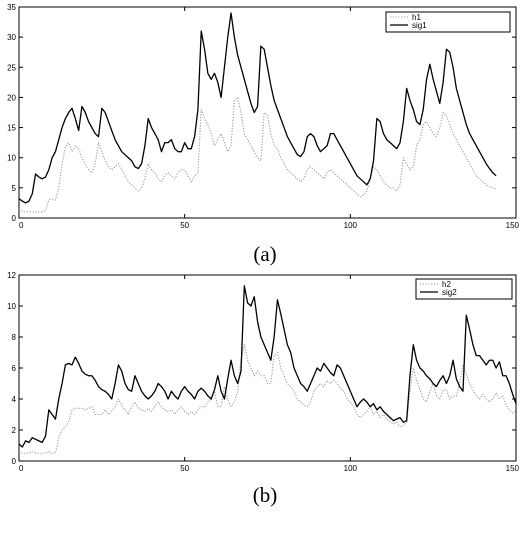 The width and height of the screenshot is (525, 535). Describe the element at coordinates (11, 7) in the screenshot. I see `y-tick-label: 35` at that location.